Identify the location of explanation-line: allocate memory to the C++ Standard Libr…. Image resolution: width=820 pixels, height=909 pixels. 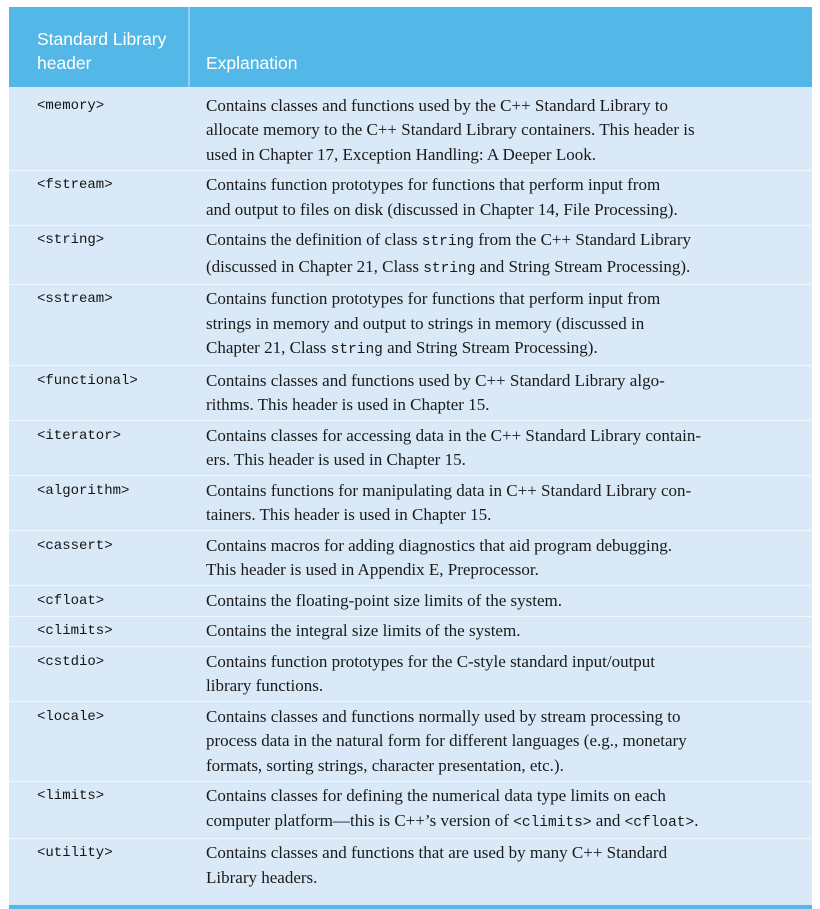
(504, 130).